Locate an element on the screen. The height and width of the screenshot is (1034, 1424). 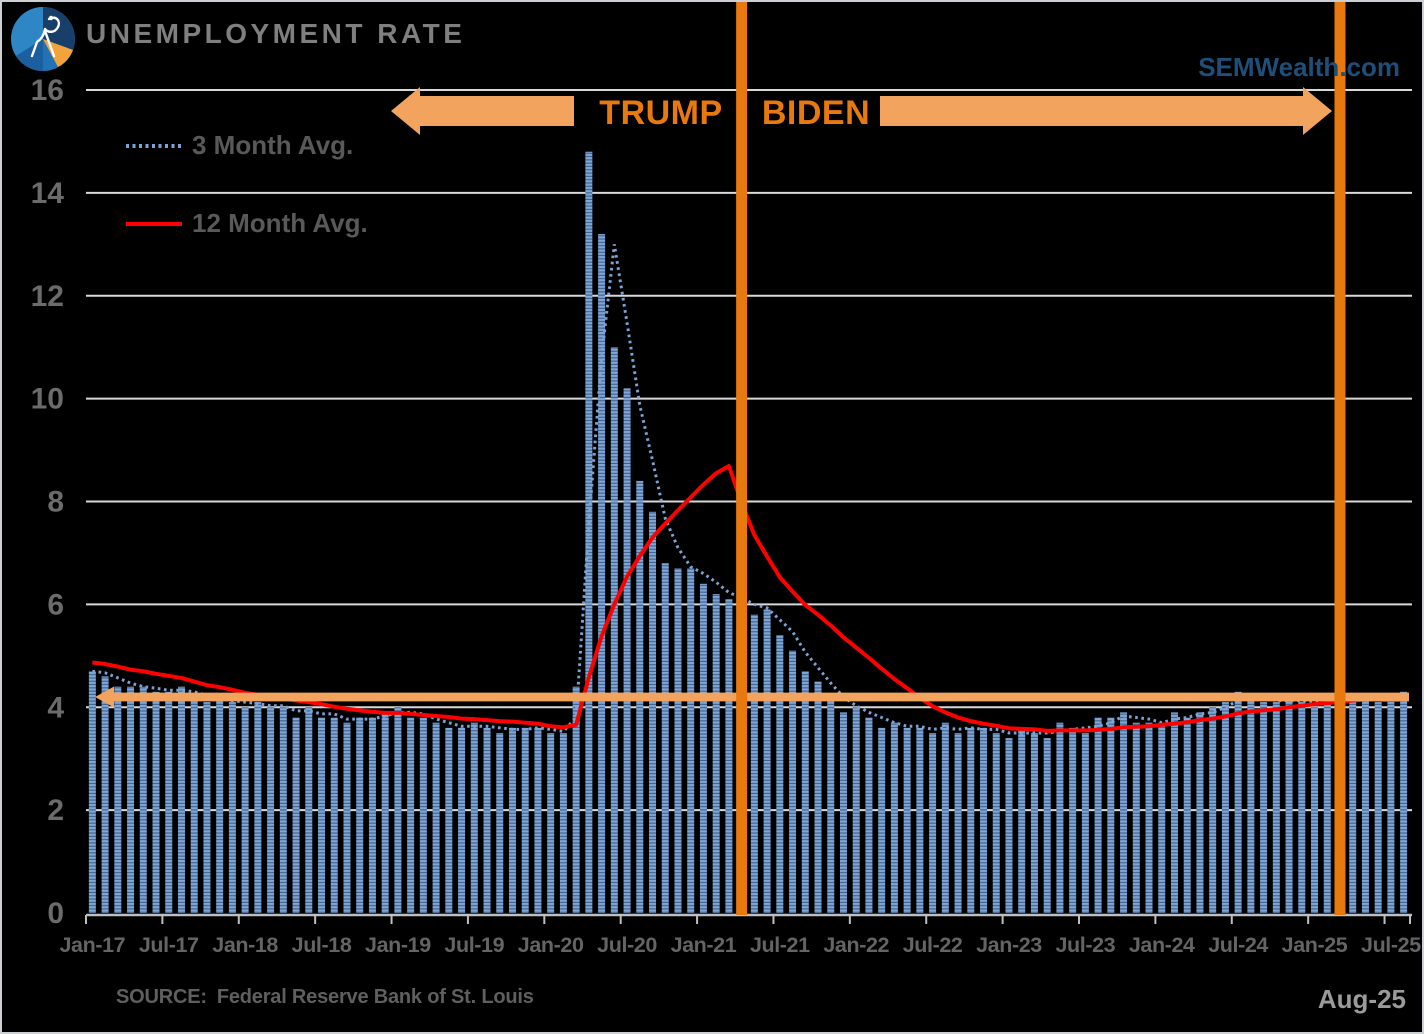
x-axis-label-Jul-19: Jul-19 is located at coordinates (474, 945).